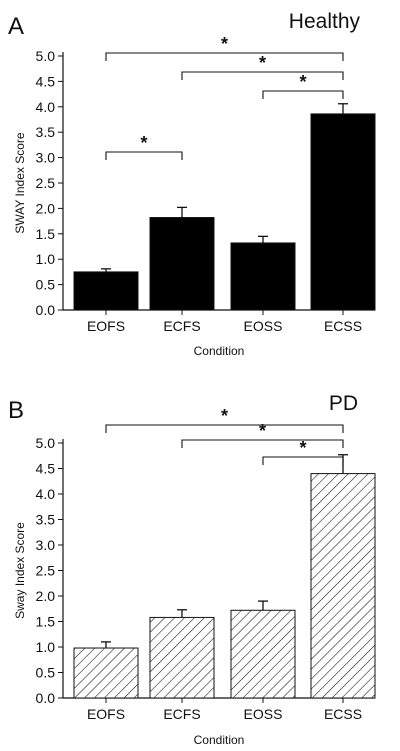 The width and height of the screenshot is (400, 751). Describe the element at coordinates (16, 26) in the screenshot. I see `panel-letter: A` at that location.